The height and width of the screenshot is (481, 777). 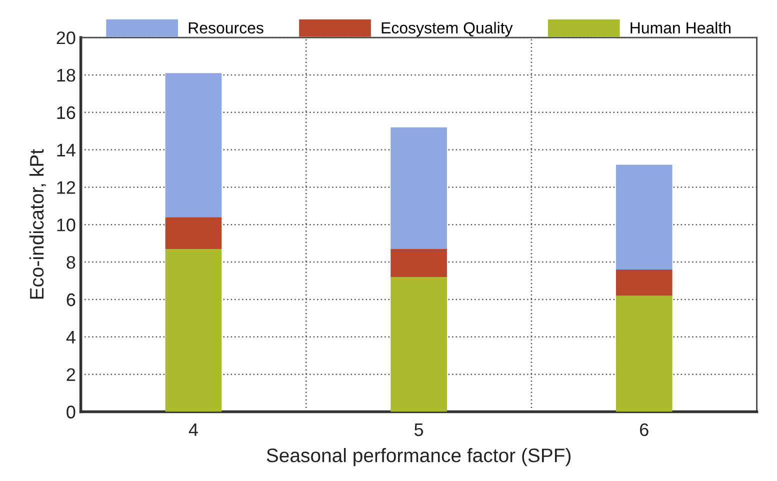 I want to click on legend-label: Resources, so click(x=226, y=28).